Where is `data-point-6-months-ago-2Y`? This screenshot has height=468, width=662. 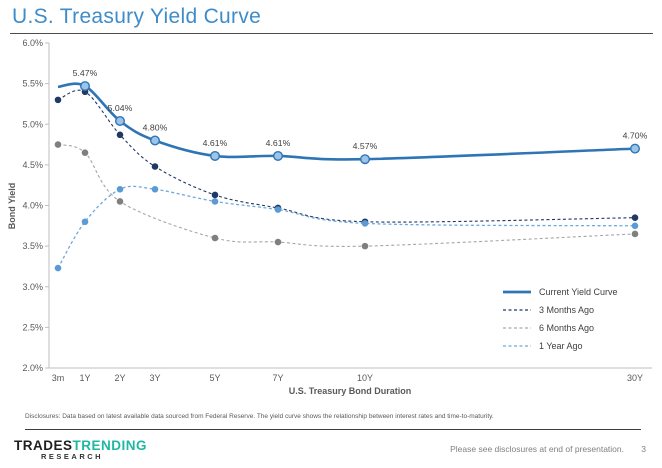 data-point-6-months-ago-2Y is located at coordinates (120, 201).